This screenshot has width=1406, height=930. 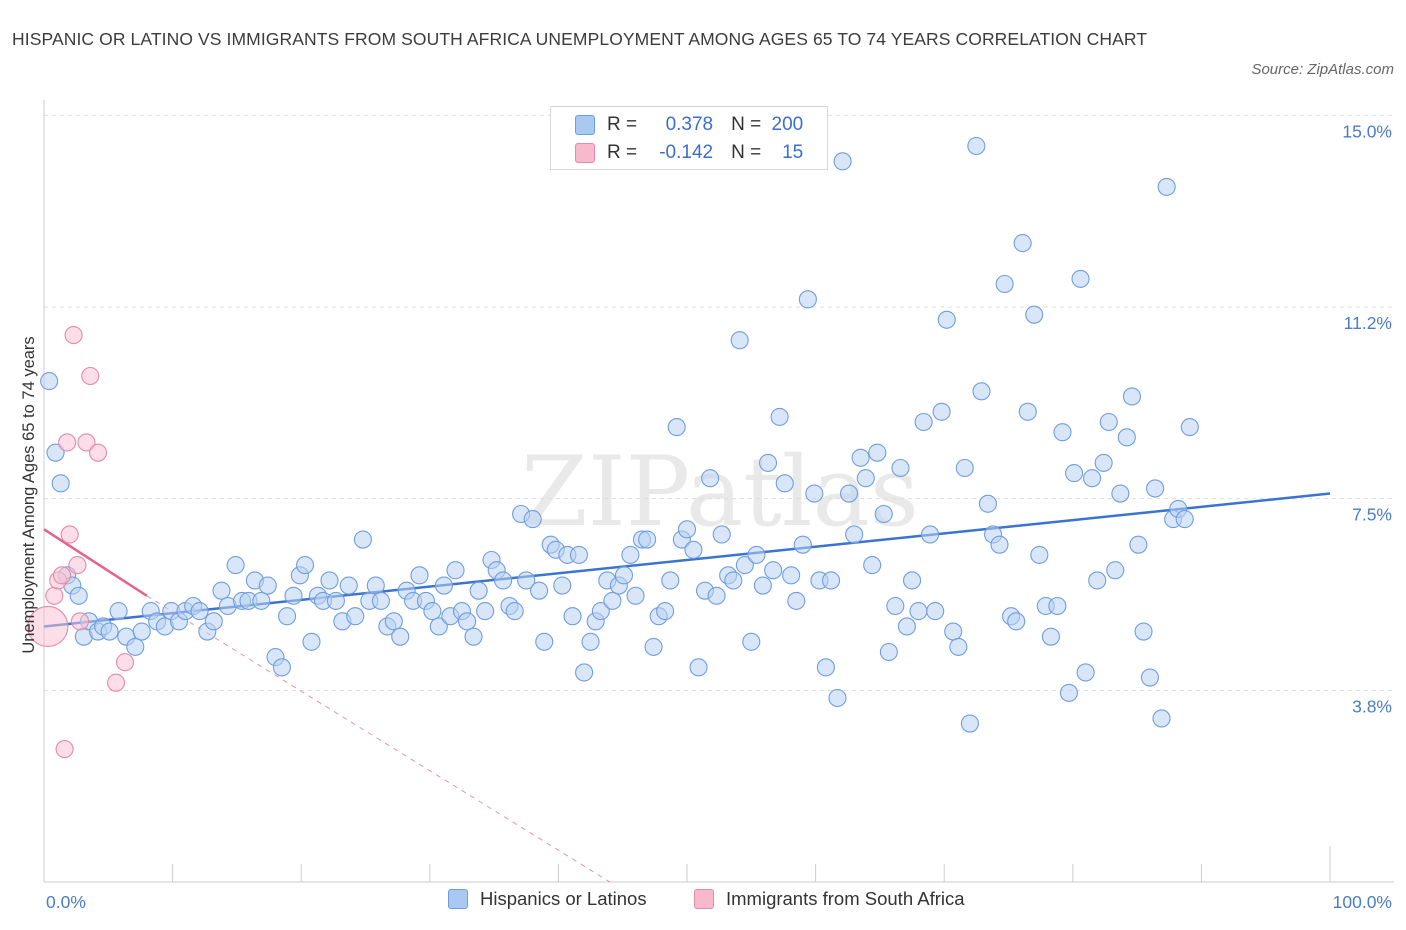 I want to click on legend-r-value: 0.378, so click(x=689, y=124).